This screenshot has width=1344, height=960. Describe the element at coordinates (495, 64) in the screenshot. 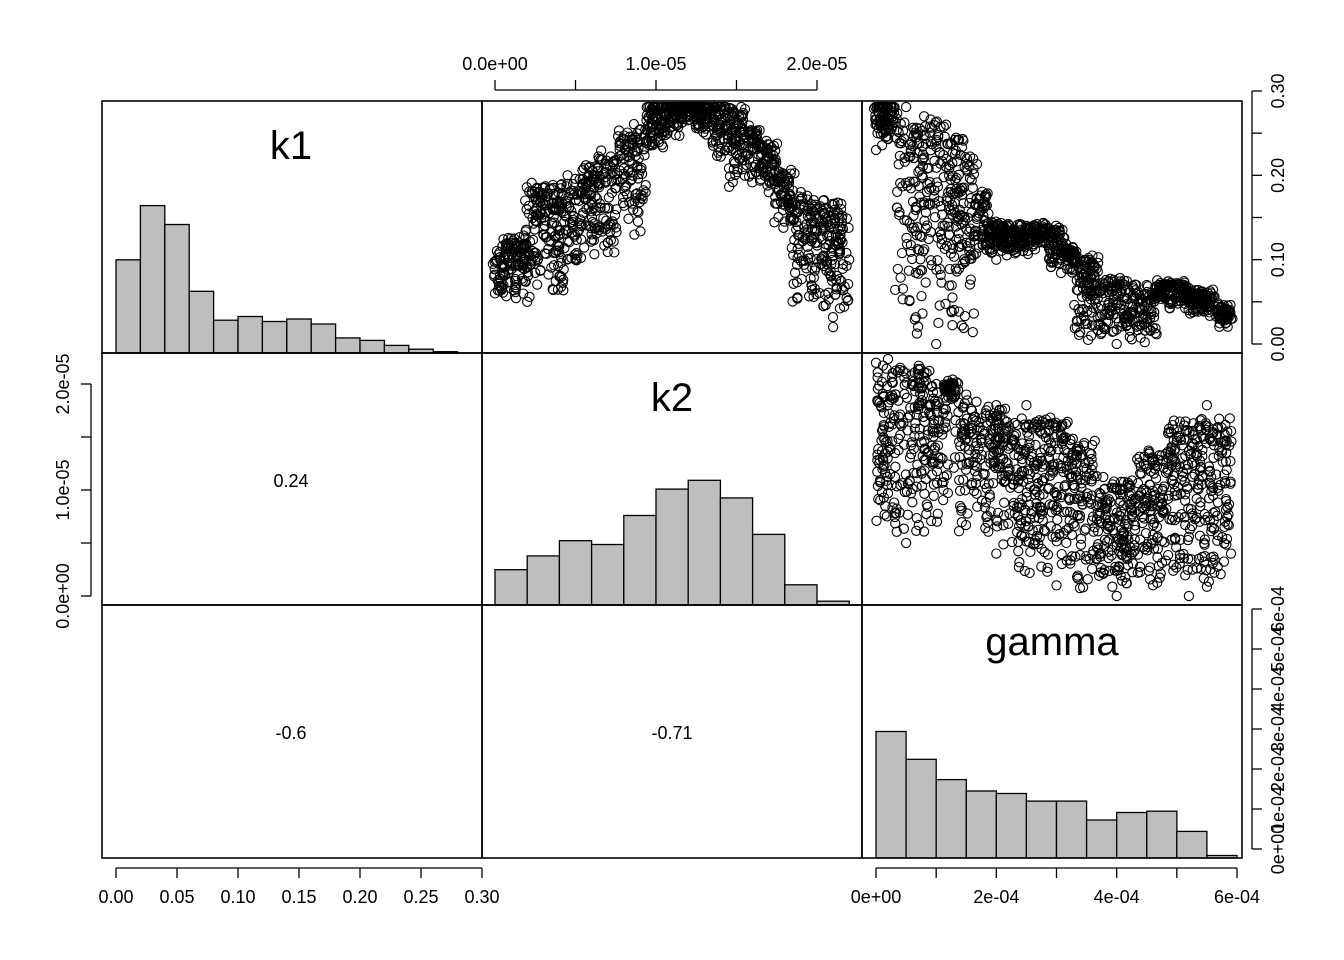

I see `k2-top-tick-label: 0.0e+00` at that location.